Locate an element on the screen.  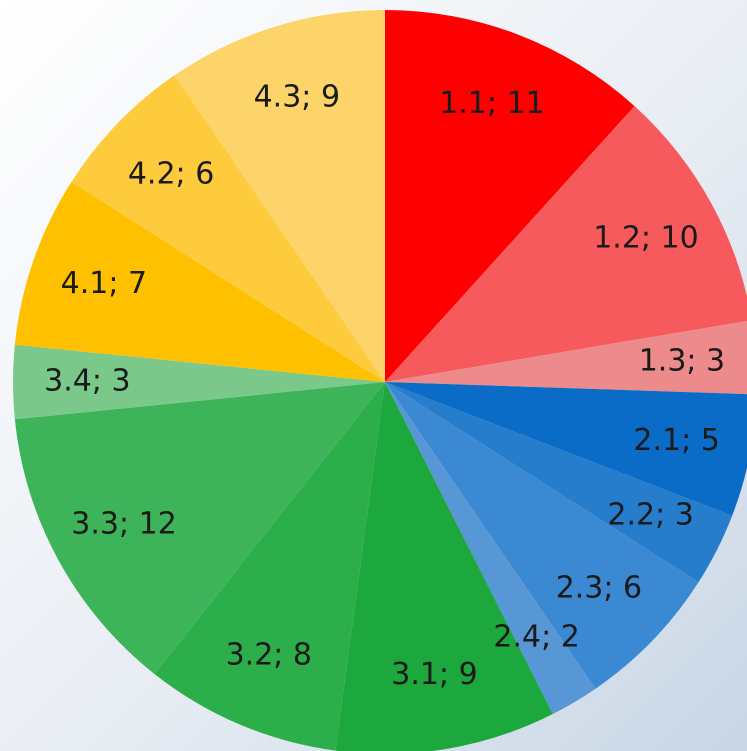
data-label: 4.2; 6 is located at coordinates (171, 174).